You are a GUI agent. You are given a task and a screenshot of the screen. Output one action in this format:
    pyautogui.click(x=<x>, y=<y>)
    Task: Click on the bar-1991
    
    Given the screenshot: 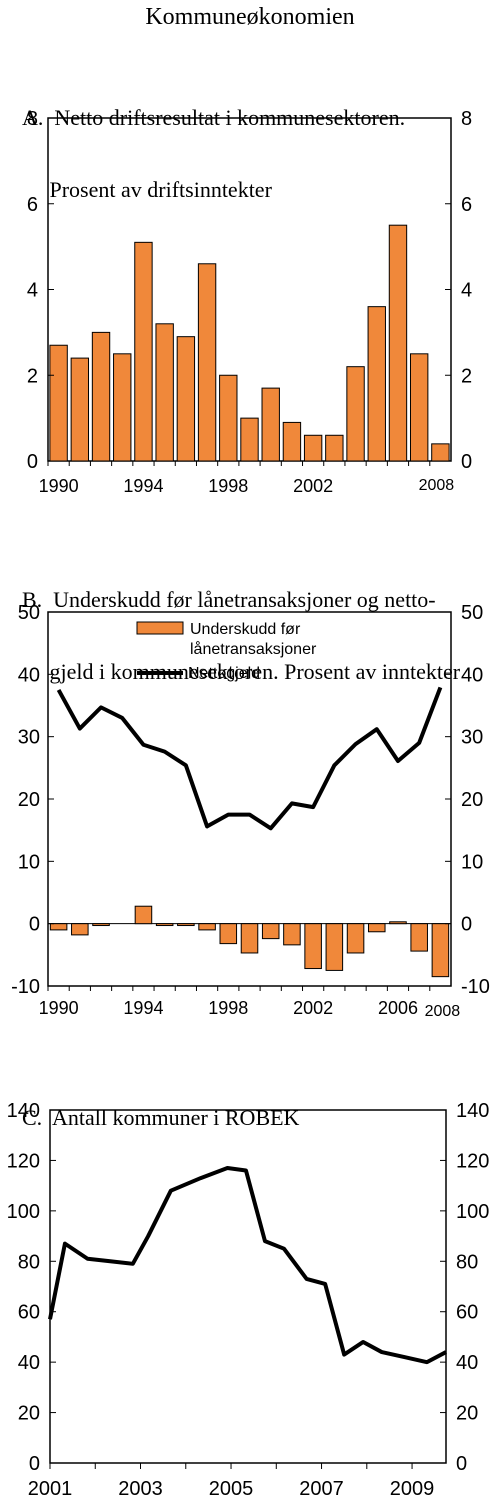 What is the action you would take?
    pyautogui.click(x=80, y=929)
    